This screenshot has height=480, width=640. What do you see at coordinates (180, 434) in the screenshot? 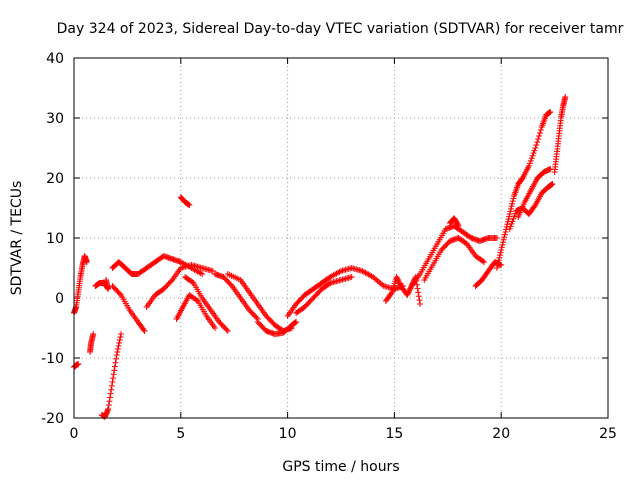
I see `x-tick-label: 5` at bounding box center [180, 434].